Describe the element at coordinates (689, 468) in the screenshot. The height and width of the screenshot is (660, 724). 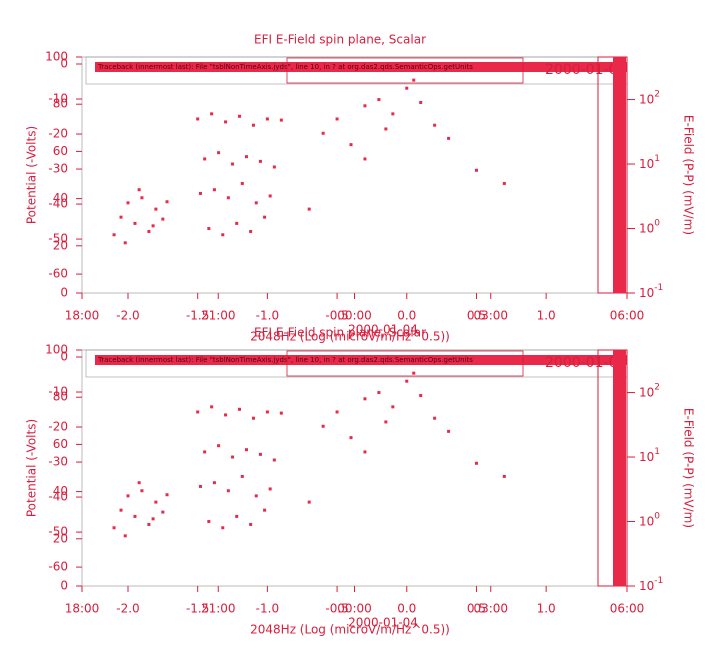
I see `y2-axis-label: E-Field (P-P) (mV/m)` at that location.